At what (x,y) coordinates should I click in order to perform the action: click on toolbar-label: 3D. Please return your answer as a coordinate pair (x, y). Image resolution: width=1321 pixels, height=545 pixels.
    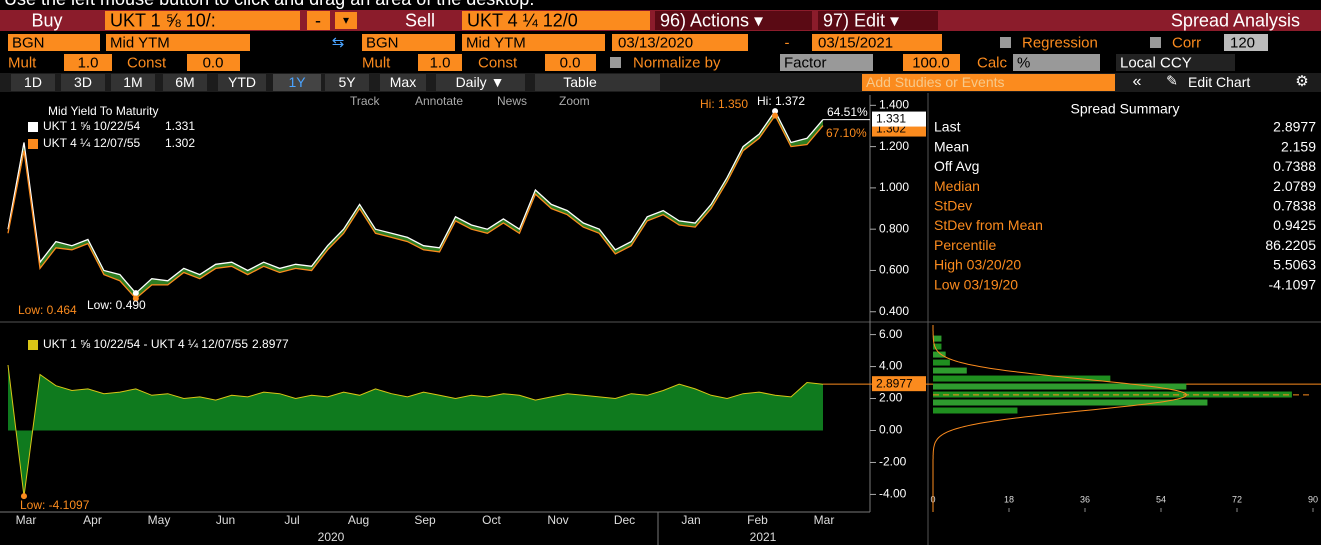
    Looking at the image, I should click on (83, 82).